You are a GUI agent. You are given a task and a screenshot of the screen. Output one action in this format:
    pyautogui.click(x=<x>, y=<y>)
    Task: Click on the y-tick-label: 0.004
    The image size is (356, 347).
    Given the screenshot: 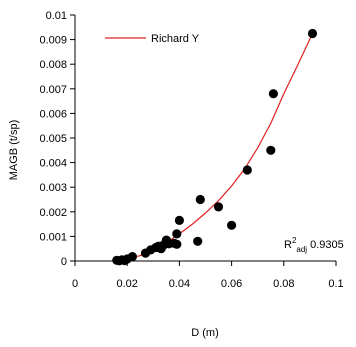 What is the action you would take?
    pyautogui.click(x=53, y=164)
    